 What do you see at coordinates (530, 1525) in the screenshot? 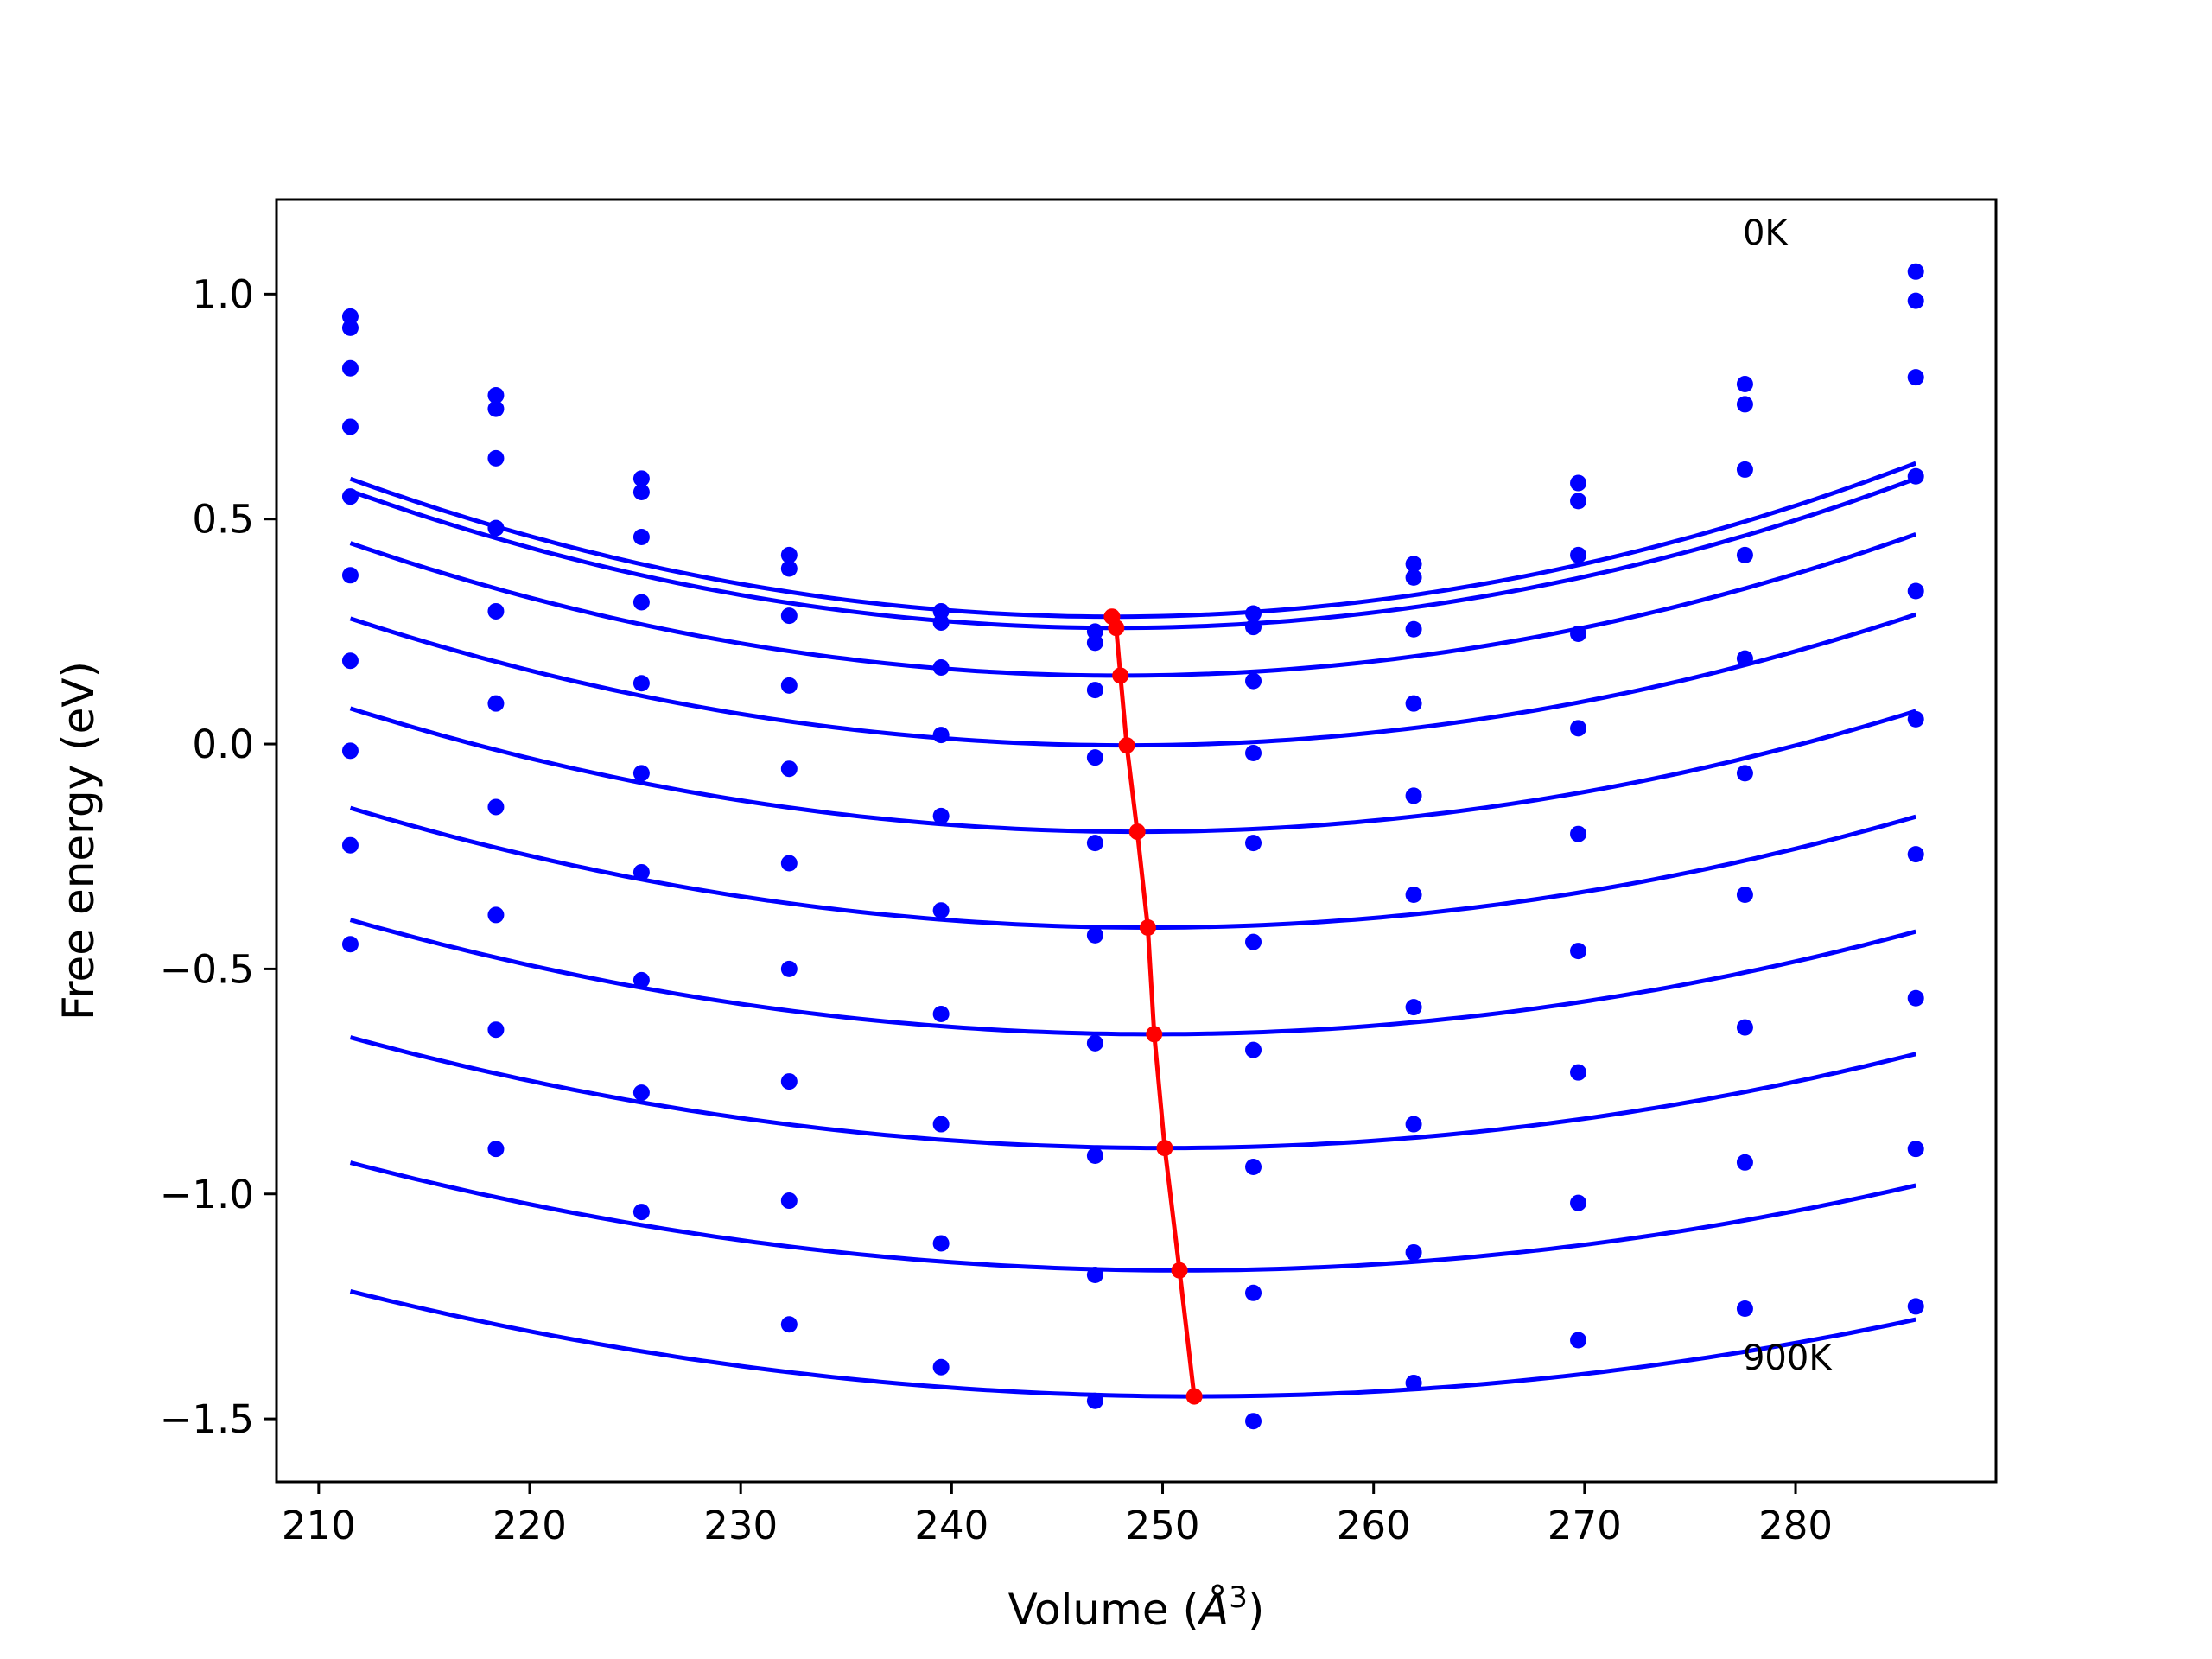
I see `x-tick-label: 220` at bounding box center [530, 1525].